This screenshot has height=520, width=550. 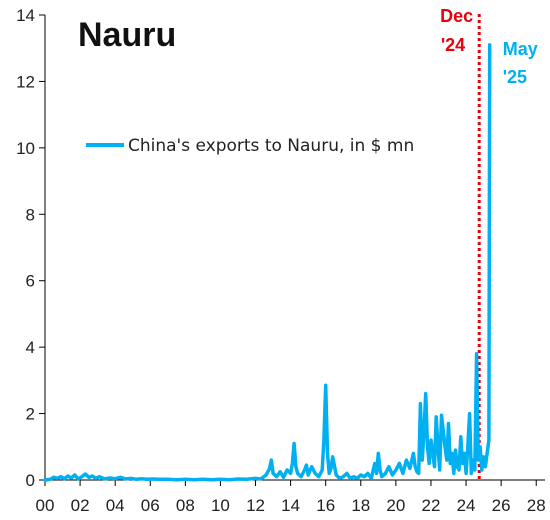 What do you see at coordinates (456, 16) in the screenshot?
I see `dec-label: Dec` at bounding box center [456, 16].